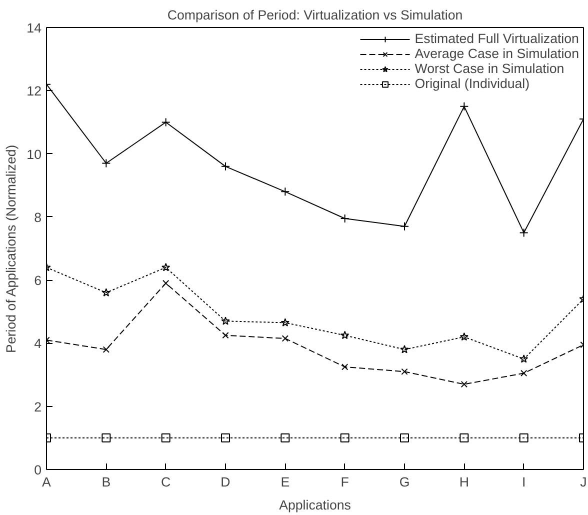 The height and width of the screenshot is (515, 588). What do you see at coordinates (583, 482) in the screenshot?
I see `x-tick-label: J` at bounding box center [583, 482].